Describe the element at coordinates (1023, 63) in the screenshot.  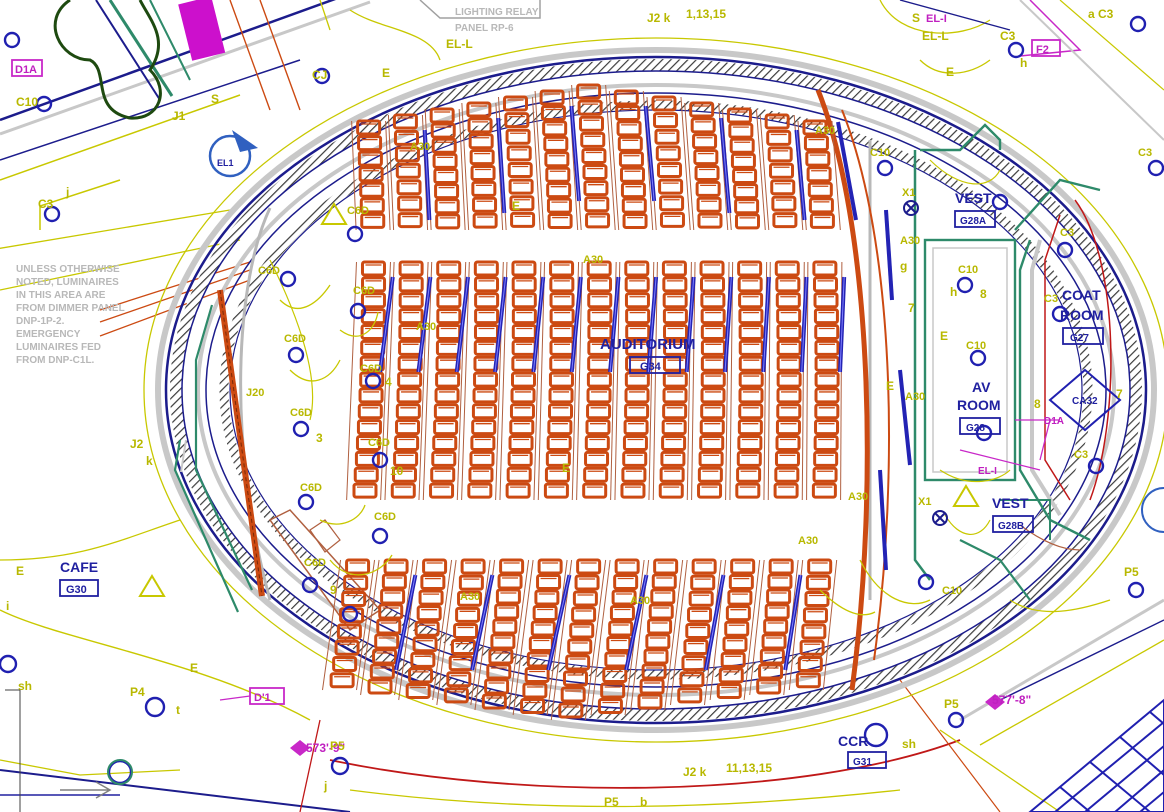
I see `h-top-label: h` at that location.